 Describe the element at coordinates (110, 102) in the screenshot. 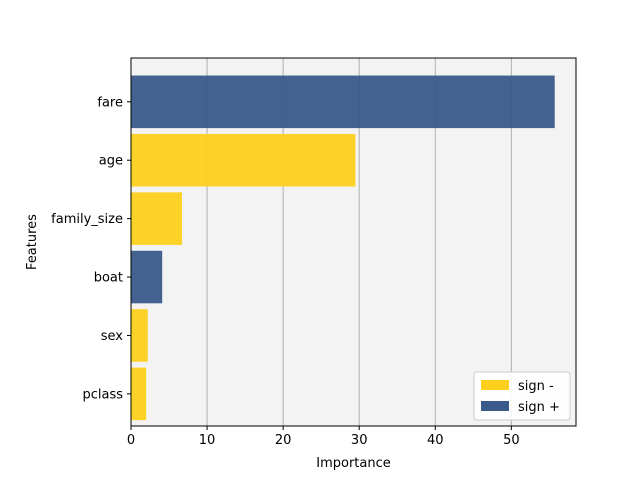

I see `y-tick-label-fare: fare` at that location.